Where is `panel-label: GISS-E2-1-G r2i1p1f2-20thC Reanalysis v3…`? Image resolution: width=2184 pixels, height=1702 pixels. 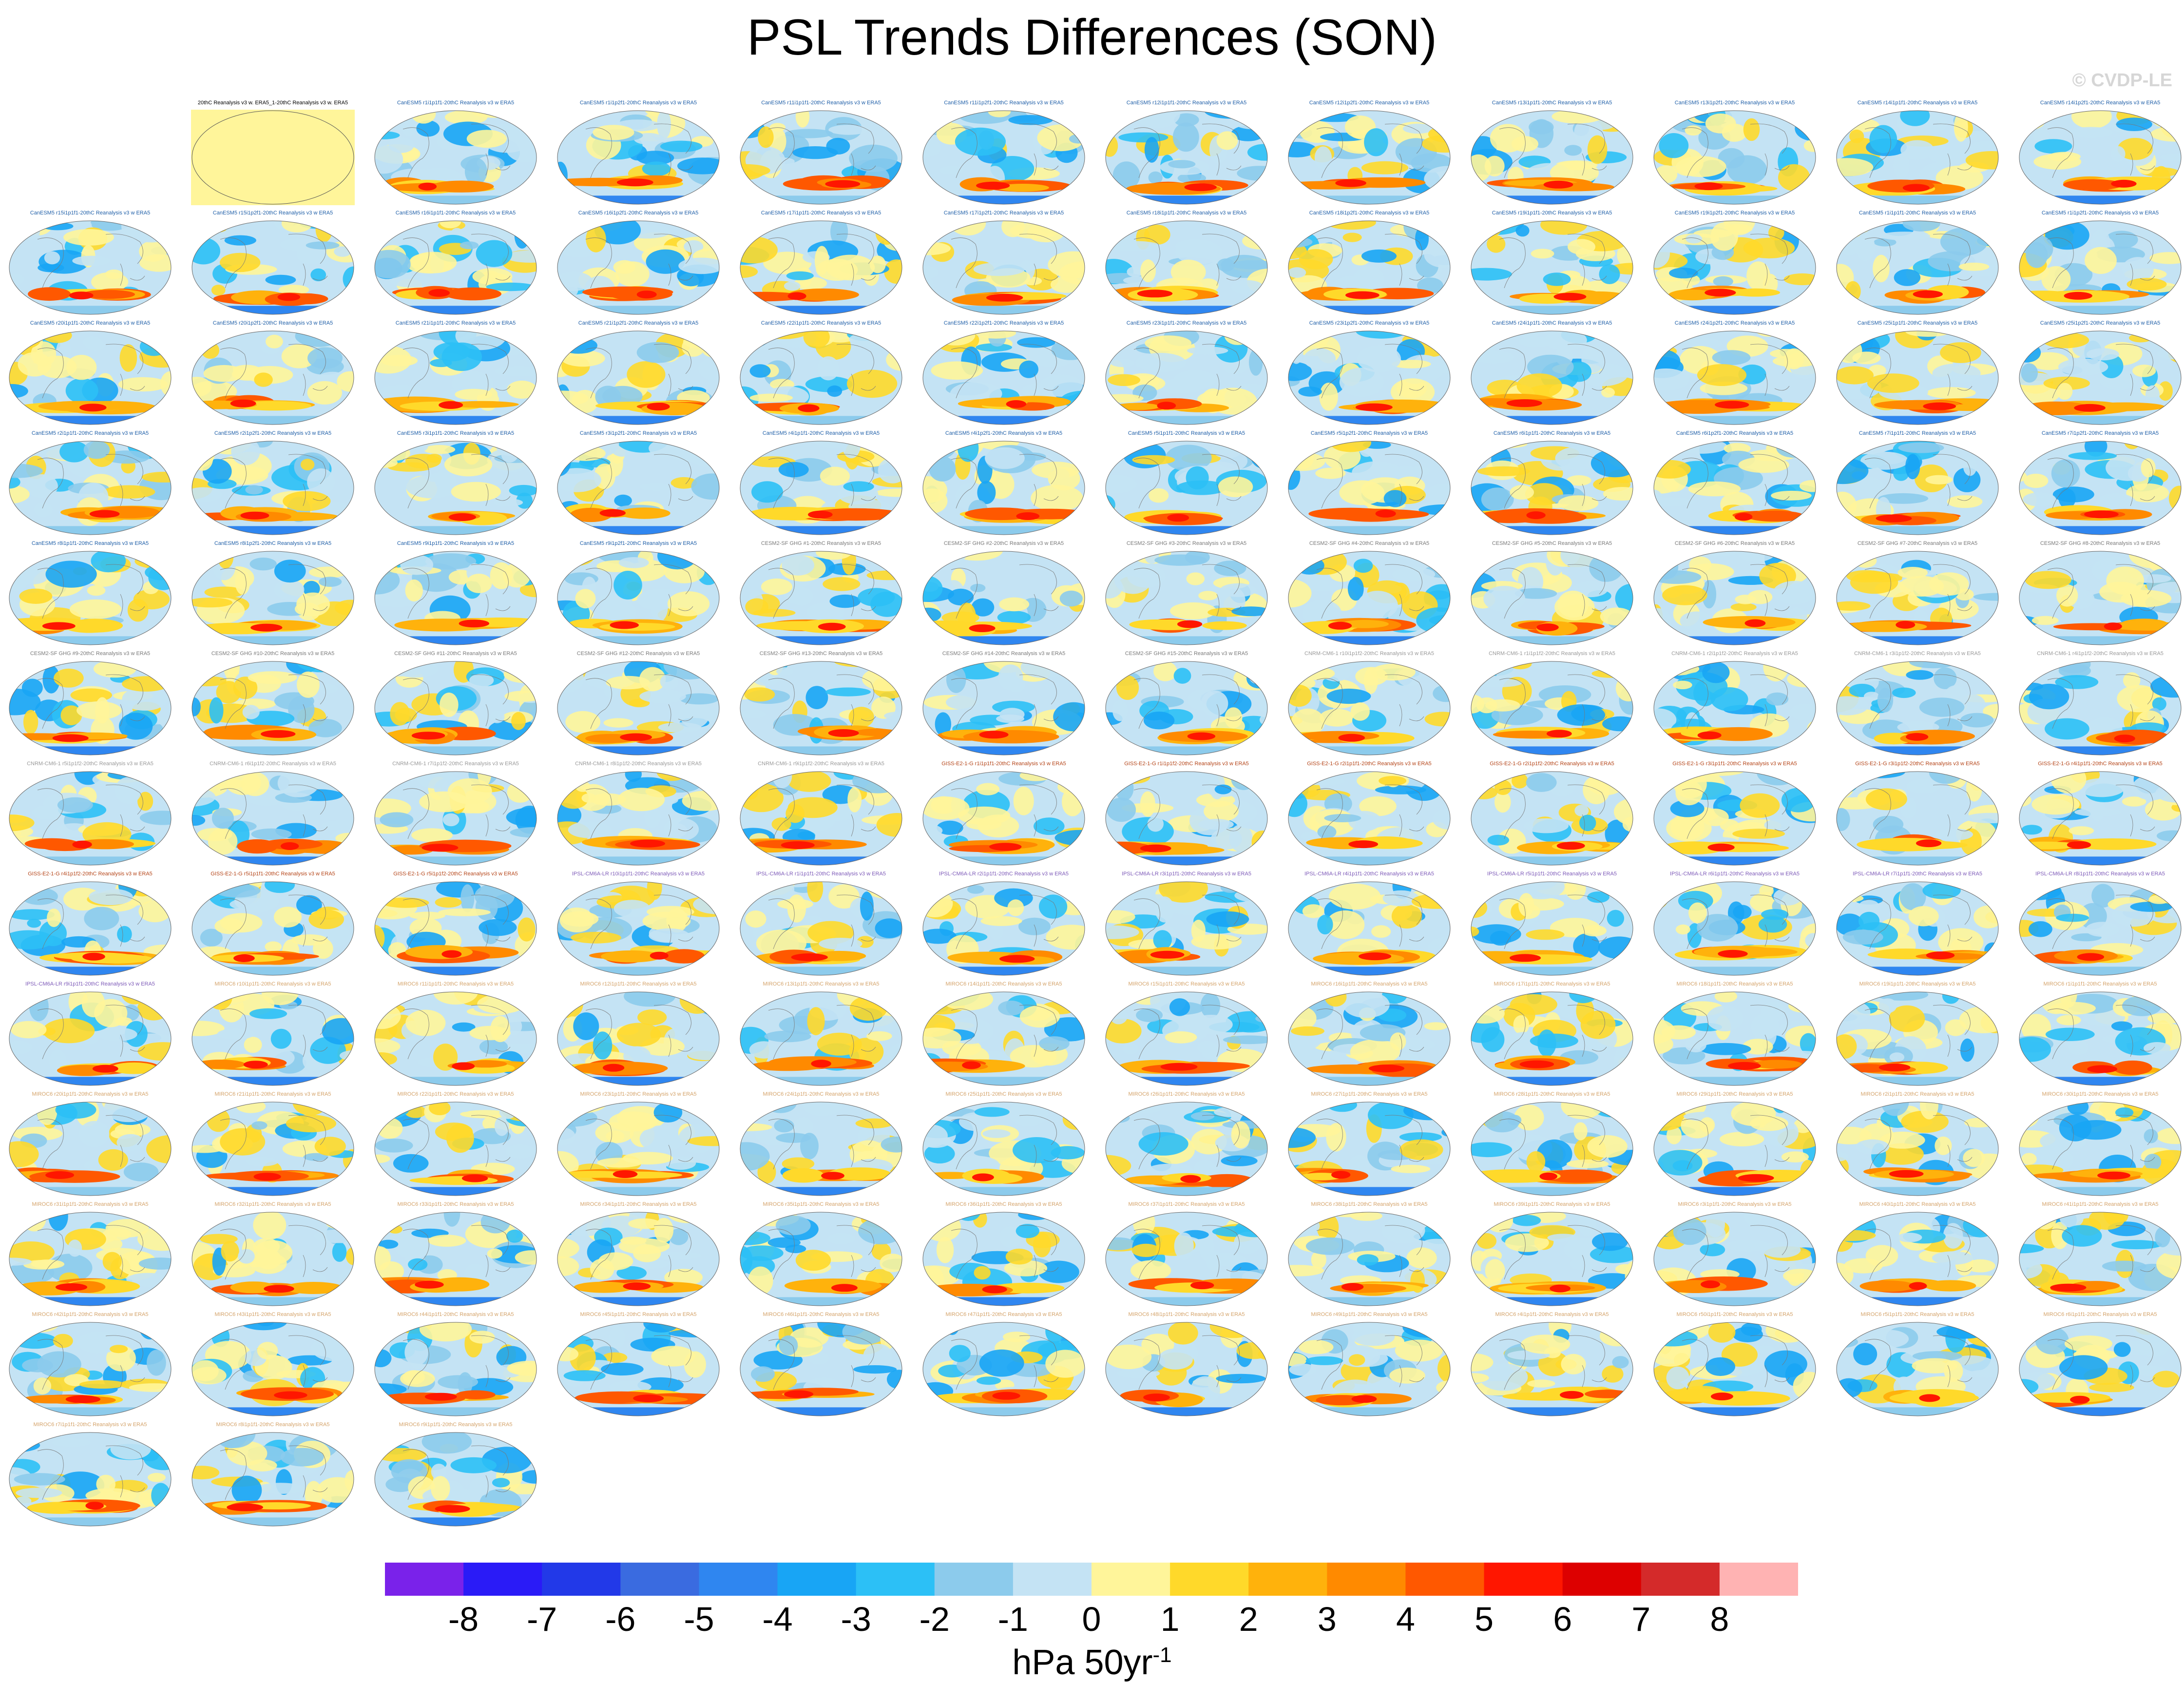
panel-label: GISS-E2-1-G r2i1p1f2-20thC Reanalysis v3… is located at coordinates (1552, 764).